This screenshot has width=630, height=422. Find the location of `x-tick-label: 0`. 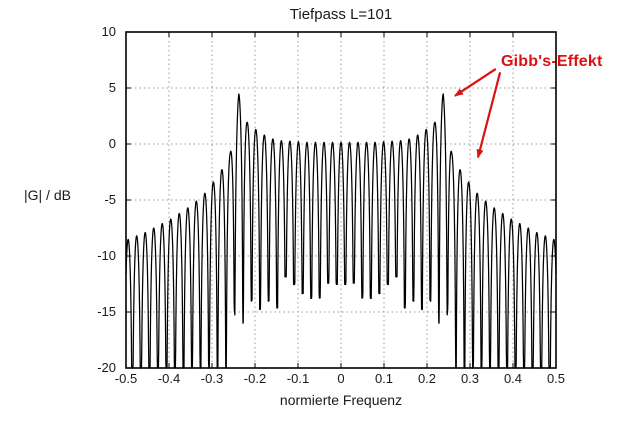

x-tick-label: 0 is located at coordinates (341, 378).